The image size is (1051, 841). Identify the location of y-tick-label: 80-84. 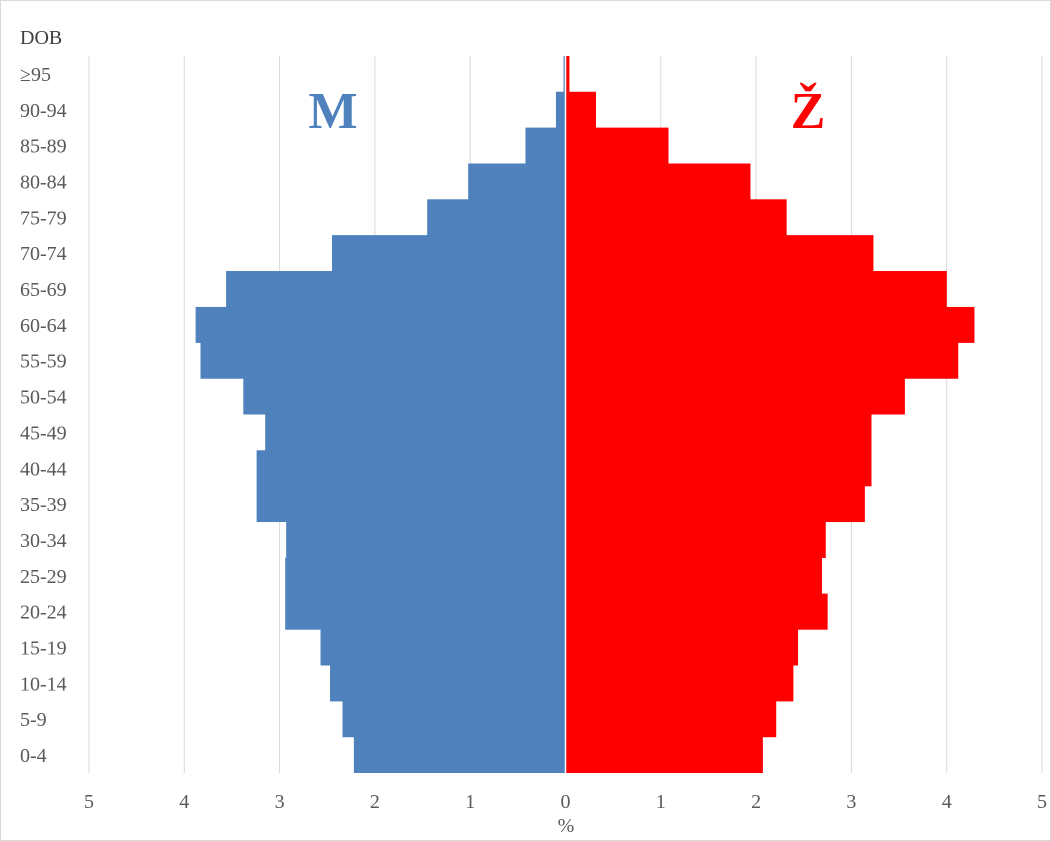
(43, 182).